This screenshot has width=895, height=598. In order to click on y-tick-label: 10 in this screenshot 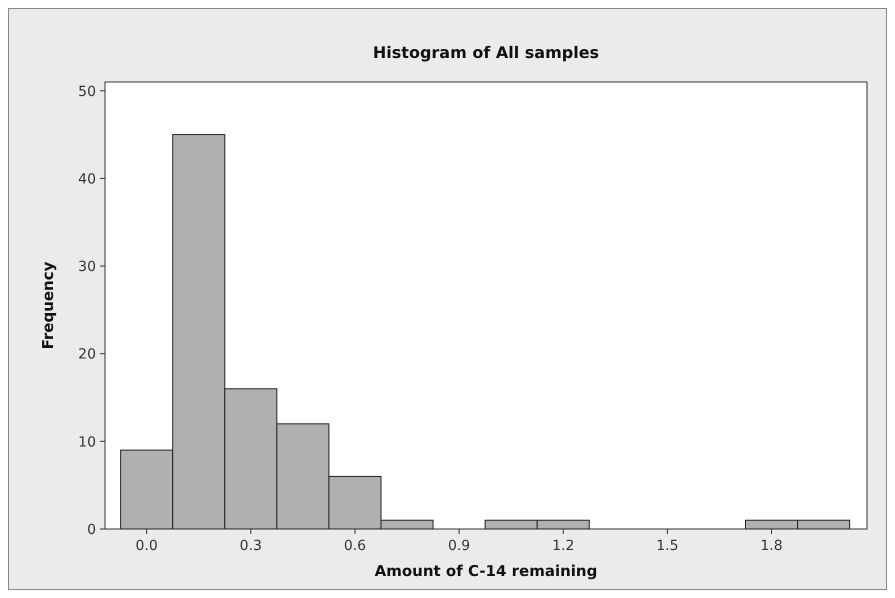, I will do `click(87, 442)`.